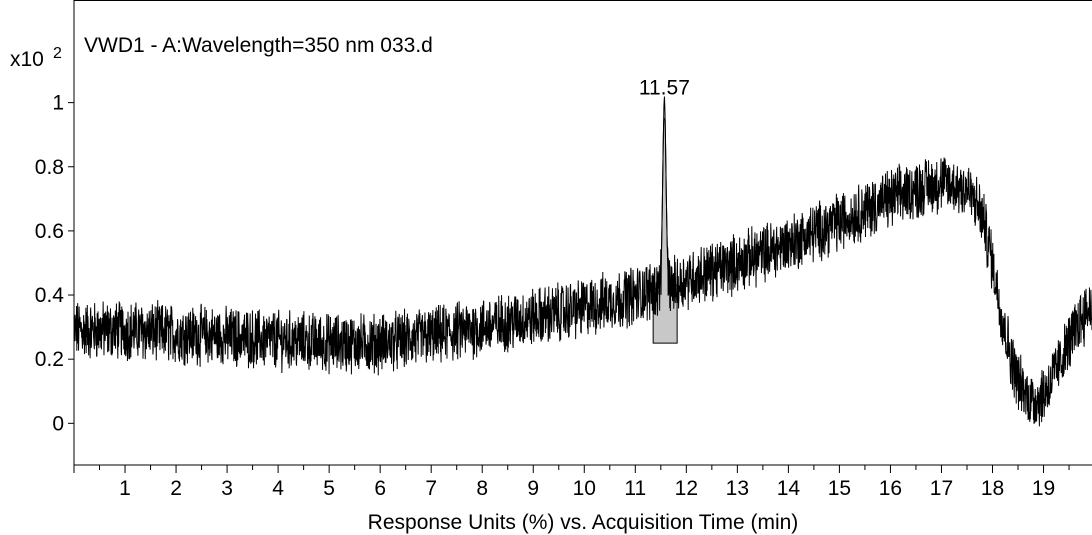 The width and height of the screenshot is (1092, 535). Describe the element at coordinates (176, 488) in the screenshot. I see `x-tick-label: 2` at that location.